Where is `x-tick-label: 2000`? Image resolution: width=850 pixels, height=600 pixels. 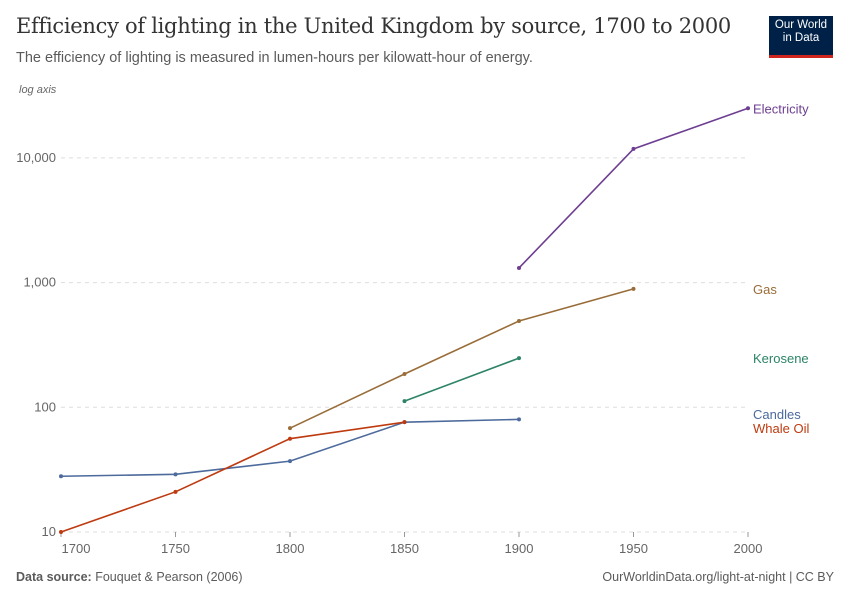
x-tick-label: 2000 is located at coordinates (748, 548).